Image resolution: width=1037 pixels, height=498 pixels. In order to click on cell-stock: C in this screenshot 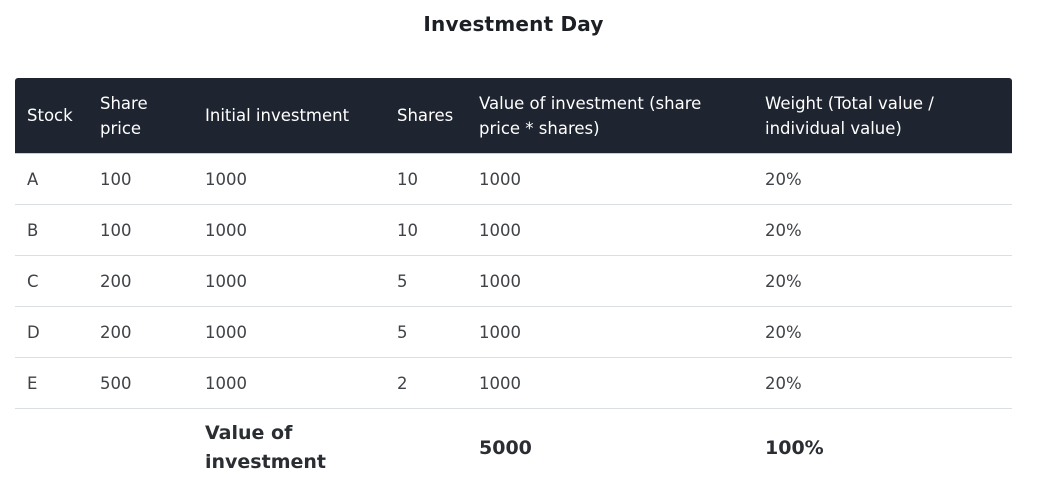, I will do `click(51, 281)`.